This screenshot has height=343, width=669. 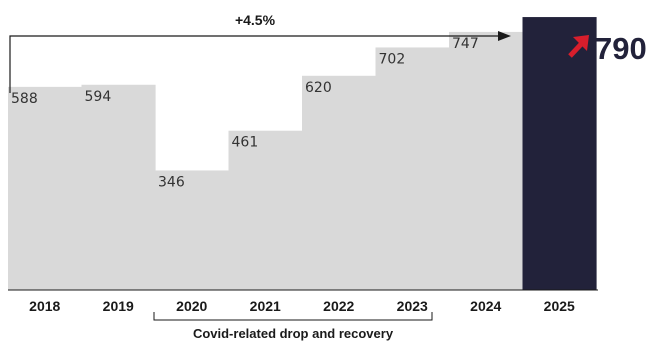 What do you see at coordinates (98, 97) in the screenshot?
I see `value-label-2019: 594` at bounding box center [98, 97].